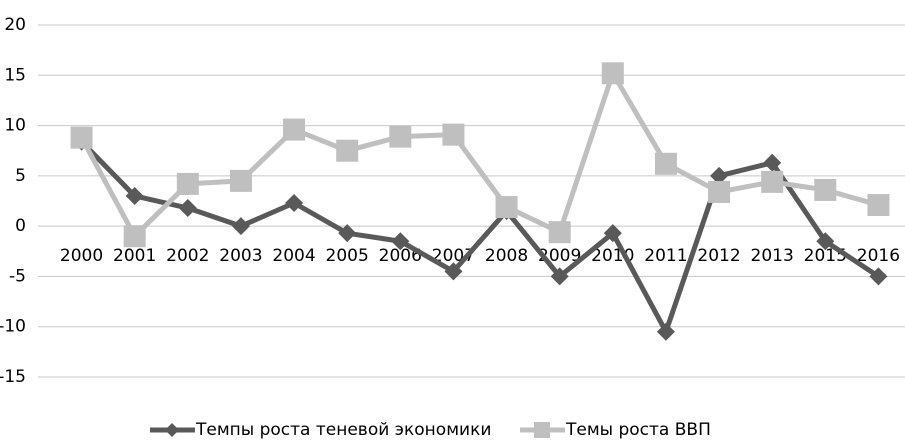  What do you see at coordinates (506, 256) in the screenshot?
I see `x-tick-label: 2008` at bounding box center [506, 256].